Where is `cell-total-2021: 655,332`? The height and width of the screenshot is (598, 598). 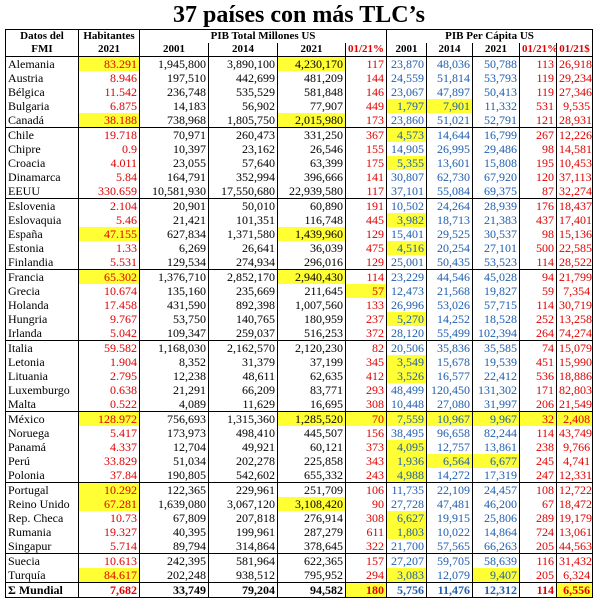
cell-total-2021: 655,332 is located at coordinates (311, 475).